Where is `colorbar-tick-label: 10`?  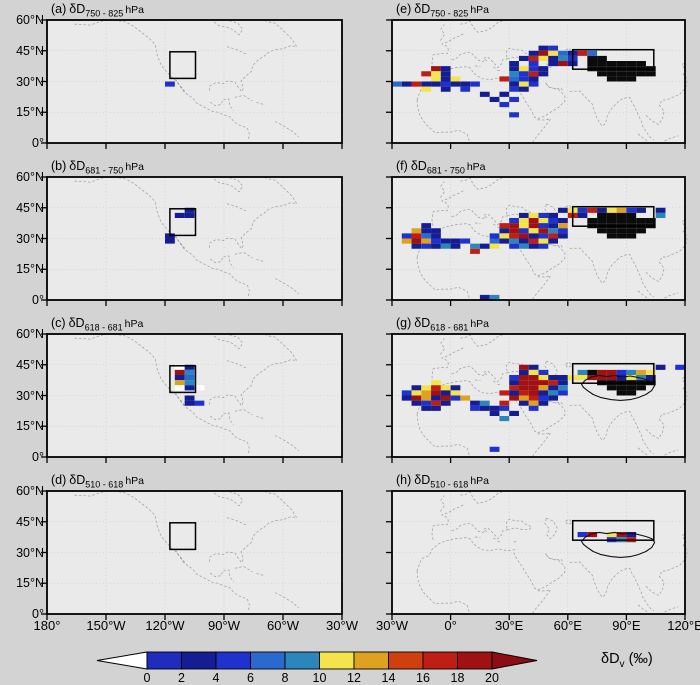 colorbar-tick-label: 10 is located at coordinates (319, 678).